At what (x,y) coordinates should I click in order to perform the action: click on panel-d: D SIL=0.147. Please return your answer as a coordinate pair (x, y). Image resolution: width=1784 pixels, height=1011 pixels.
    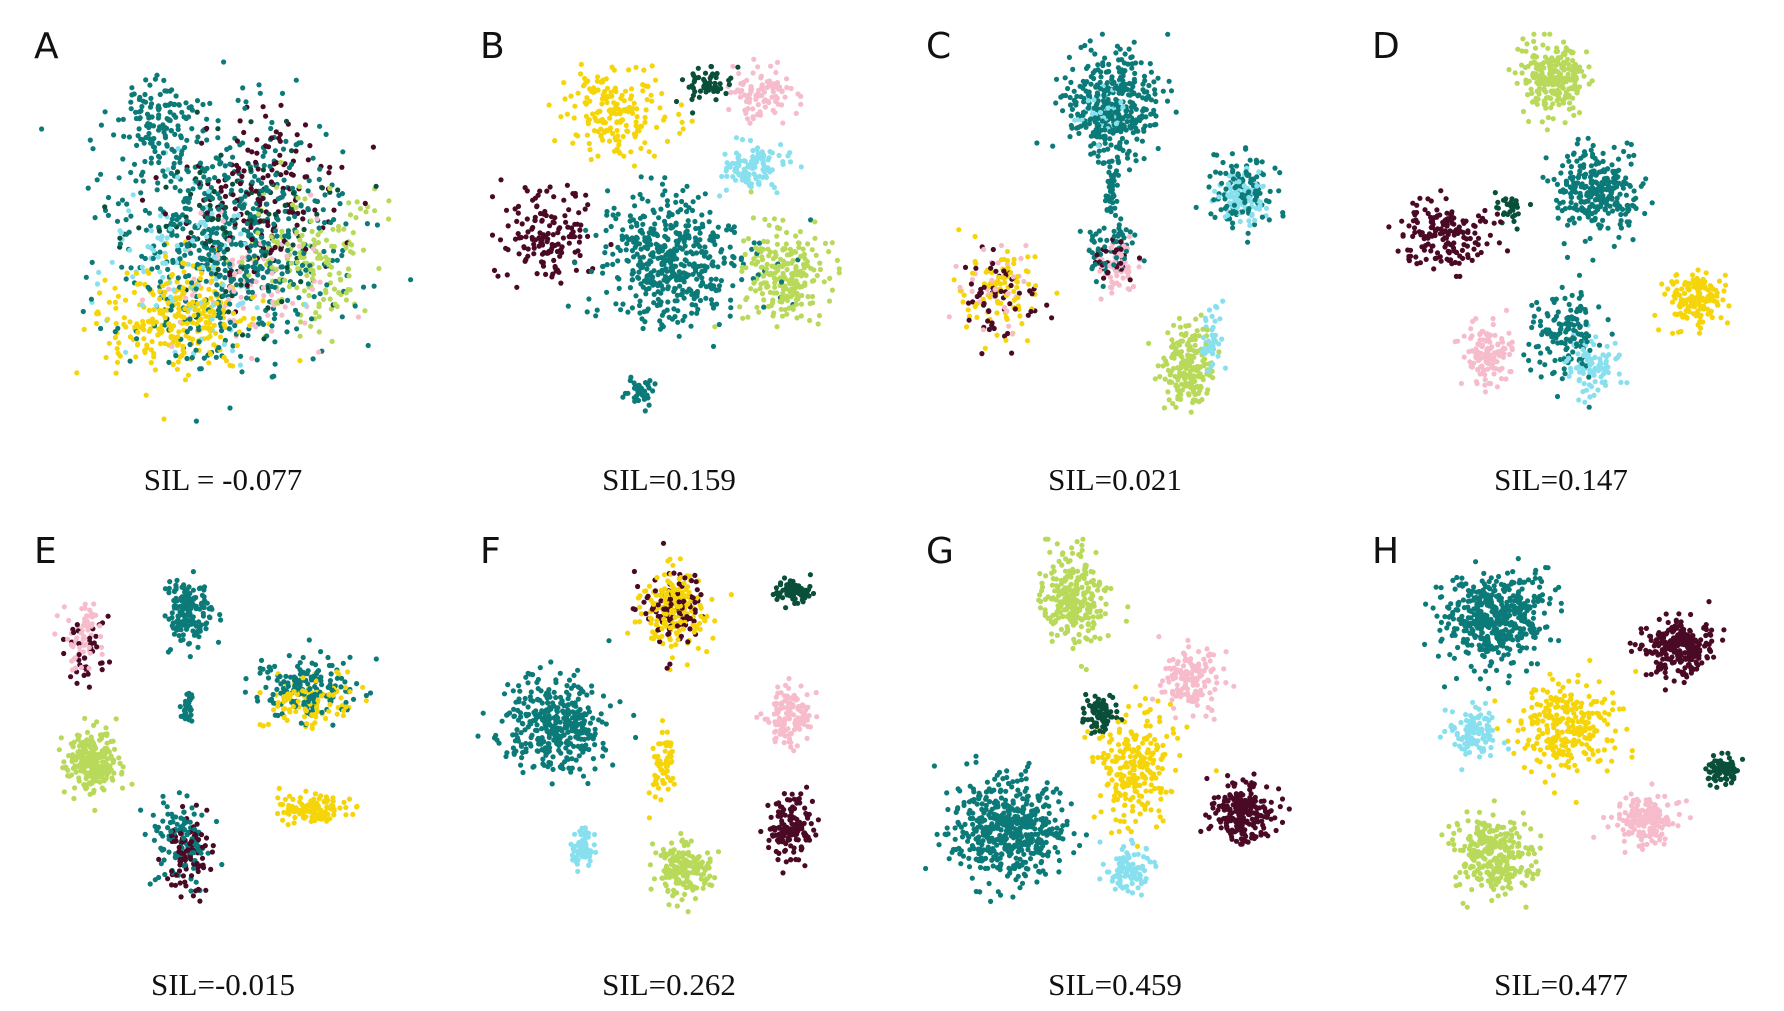
    Looking at the image, I should click on (1561, 252).